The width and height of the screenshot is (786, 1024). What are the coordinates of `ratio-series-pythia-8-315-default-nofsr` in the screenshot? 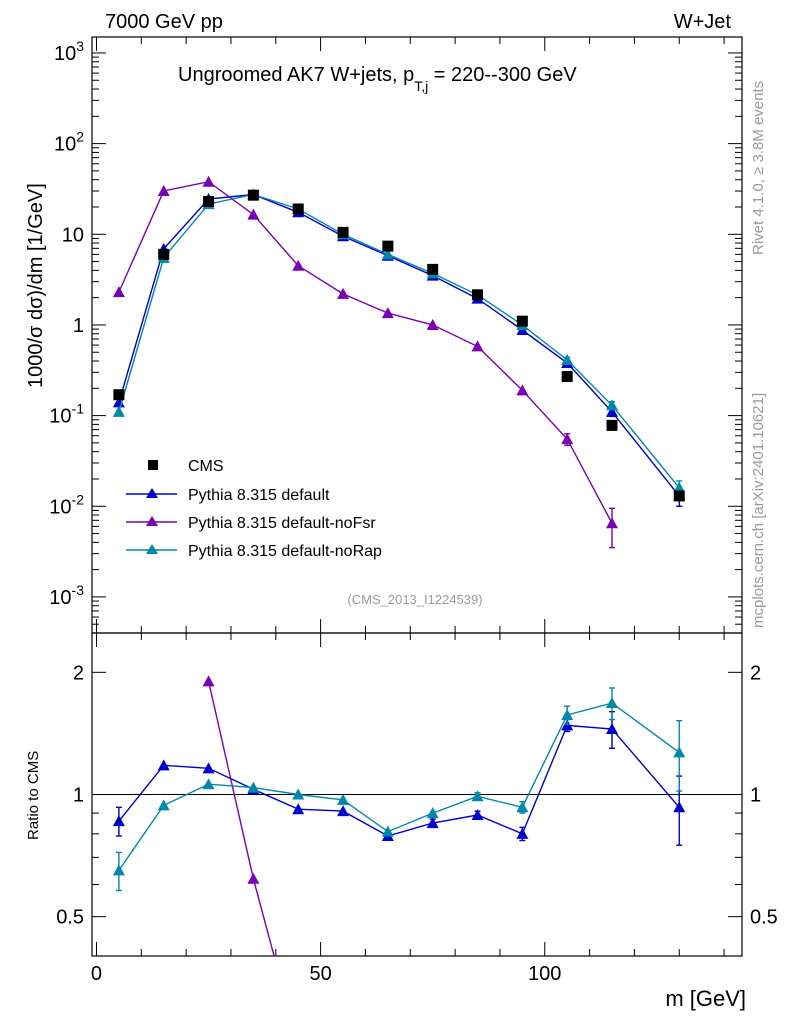 It's located at (238, 815).